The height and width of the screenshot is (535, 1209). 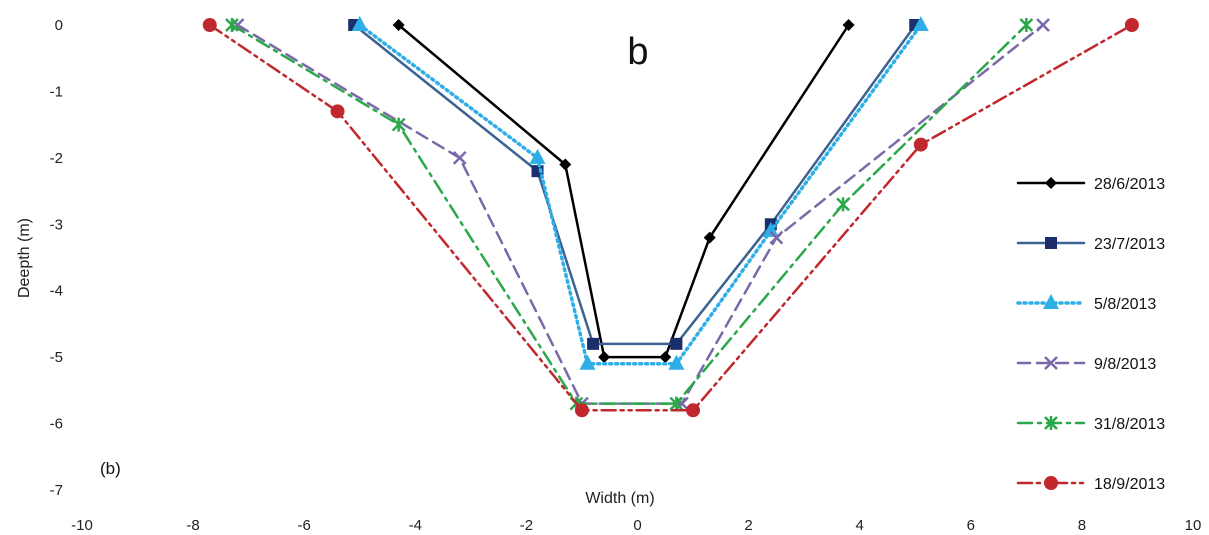 What do you see at coordinates (860, 525) in the screenshot?
I see `x-tick-label: 4` at bounding box center [860, 525].